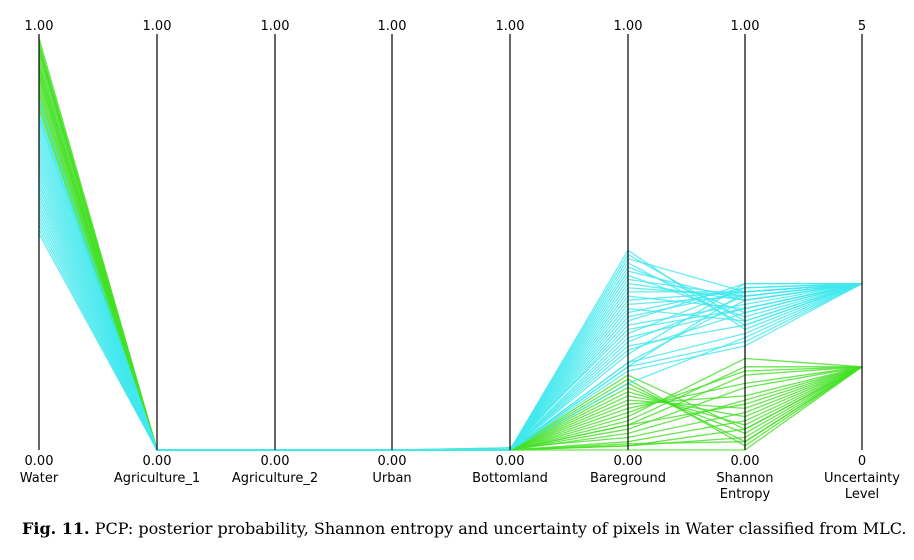  What do you see at coordinates (862, 478) in the screenshot?
I see `axis-name-label: Uncertainty` at bounding box center [862, 478].